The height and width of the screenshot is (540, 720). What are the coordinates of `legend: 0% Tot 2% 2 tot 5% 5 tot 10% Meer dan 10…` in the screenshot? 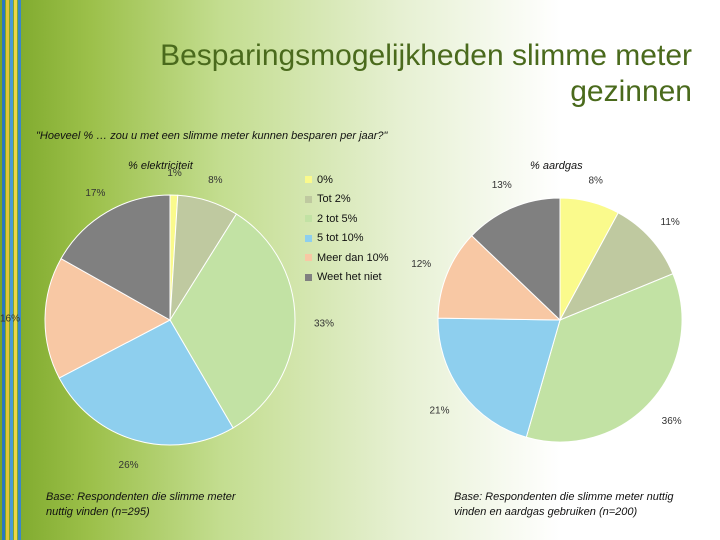 It's located at (347, 228).